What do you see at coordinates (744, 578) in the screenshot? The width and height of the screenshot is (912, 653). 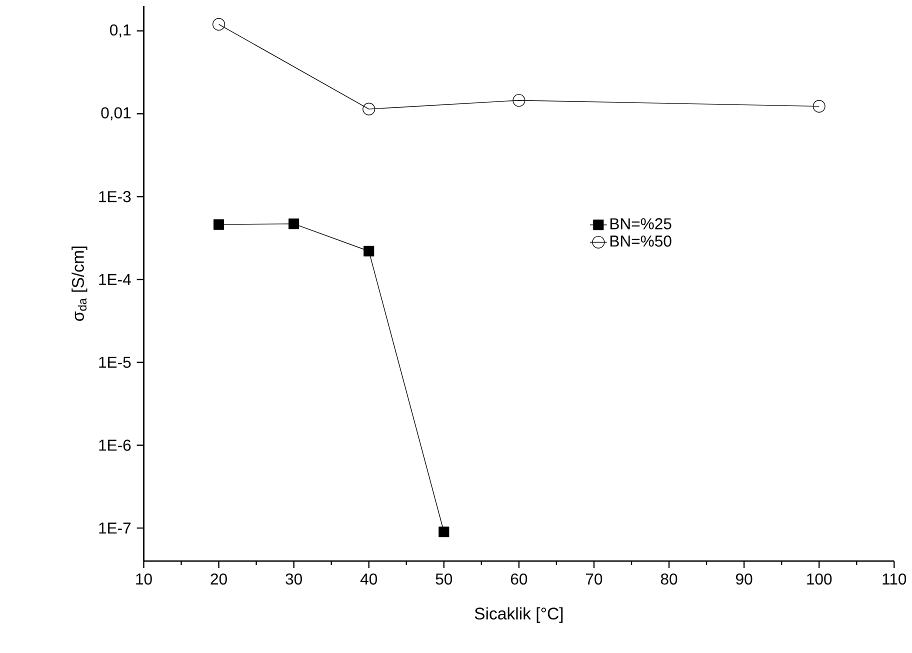 I see `x-tick-label: 90` at bounding box center [744, 578].